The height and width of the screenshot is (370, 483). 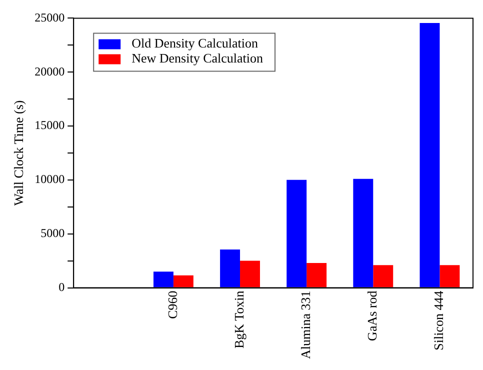 What do you see at coordinates (49, 17) in the screenshot?
I see `y-tick-label: 25000` at bounding box center [49, 17].